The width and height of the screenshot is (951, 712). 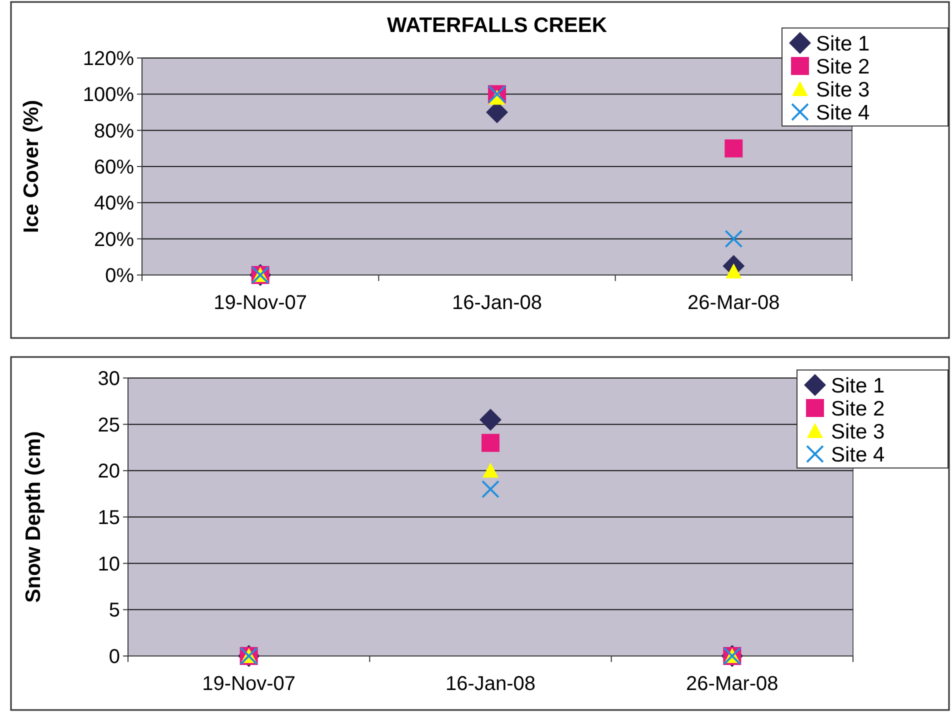 I want to click on y-tick-label: 20%, so click(x=114, y=239).